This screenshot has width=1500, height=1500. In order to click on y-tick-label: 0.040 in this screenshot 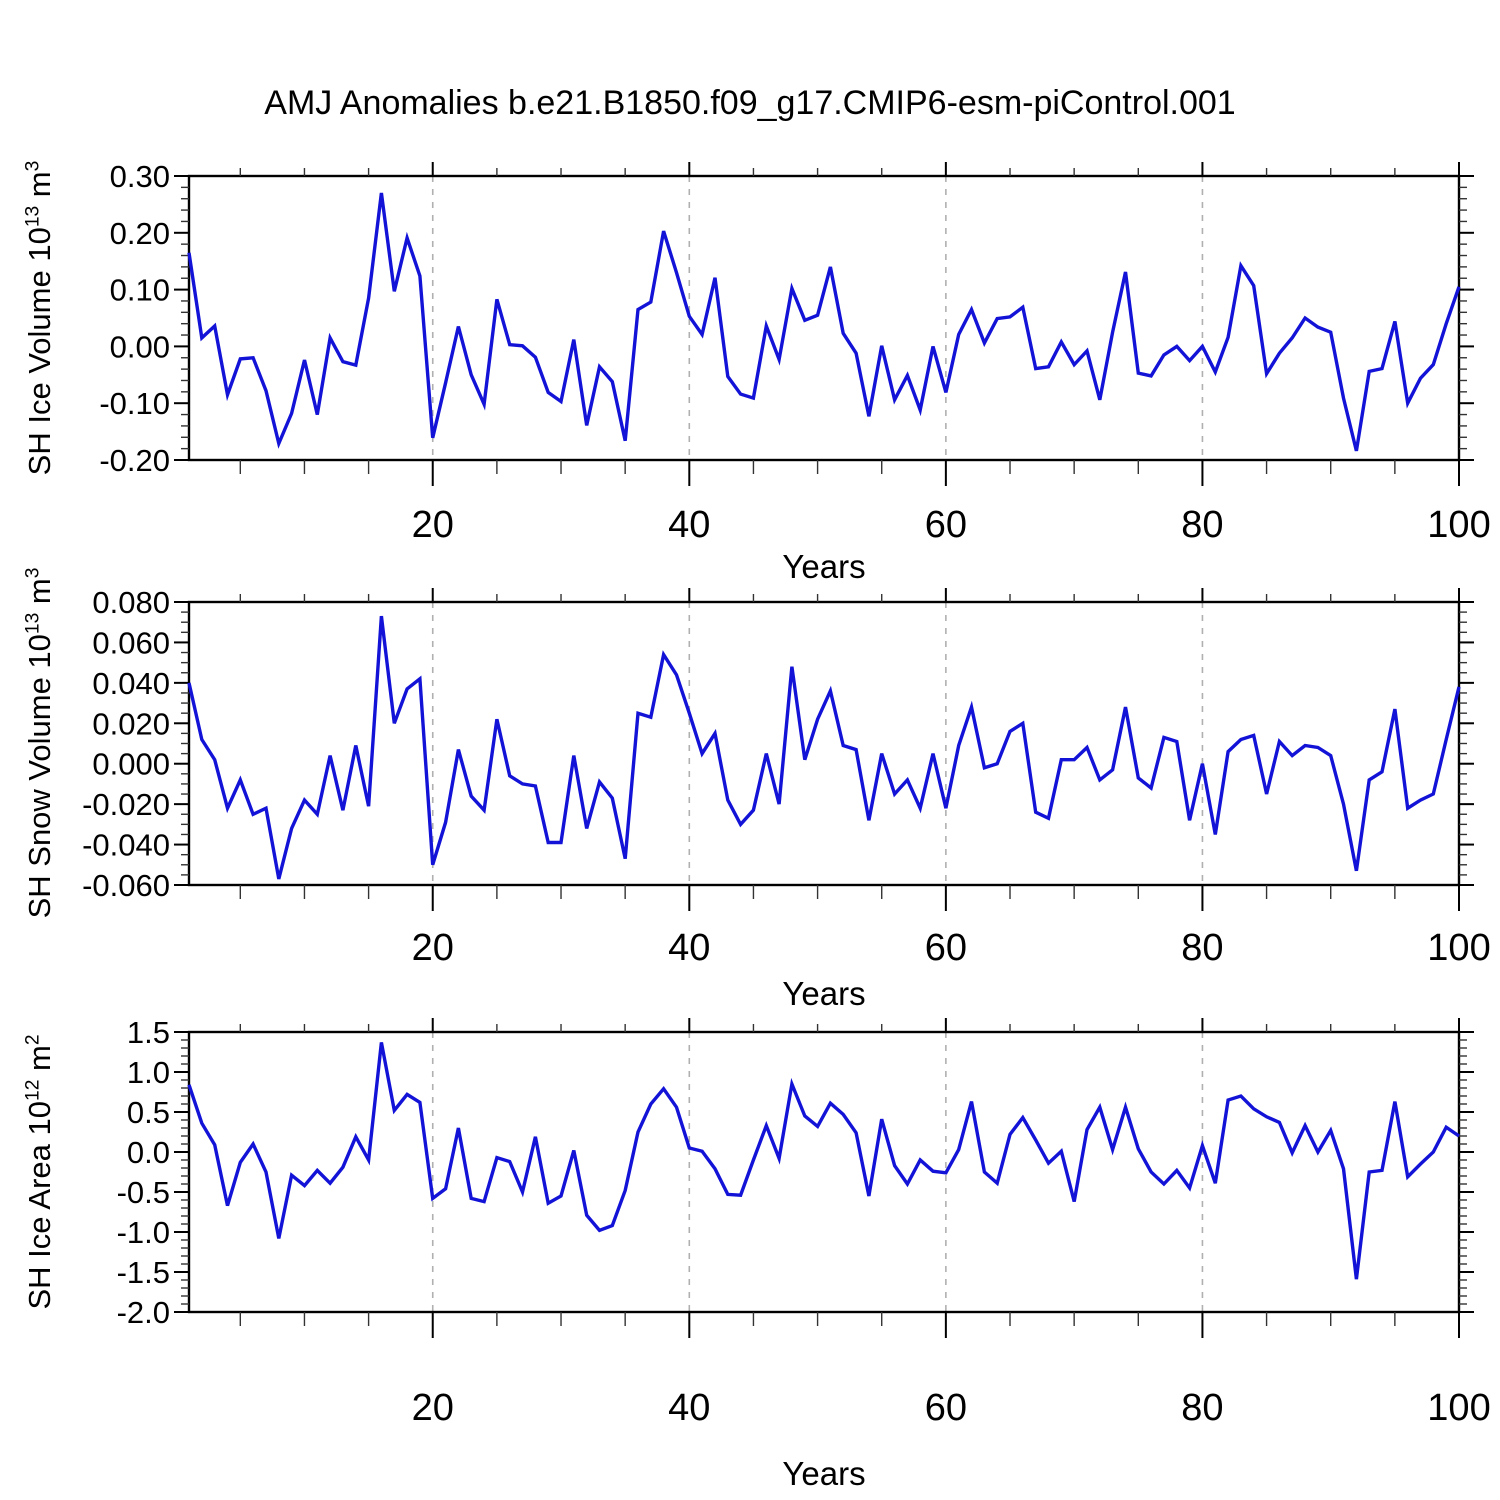, I will do `click(131, 683)`.